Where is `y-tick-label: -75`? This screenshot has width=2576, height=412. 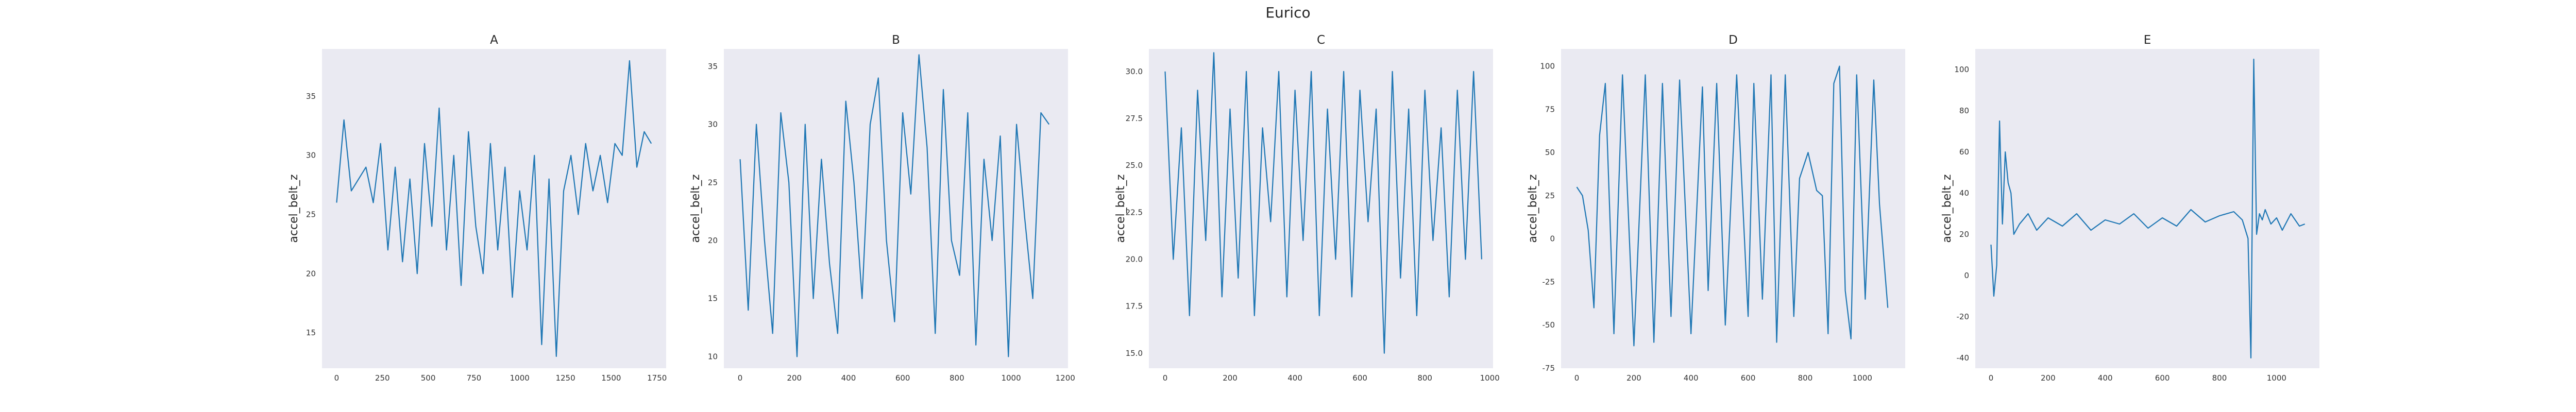
y-tick-label: -75 is located at coordinates (1549, 368).